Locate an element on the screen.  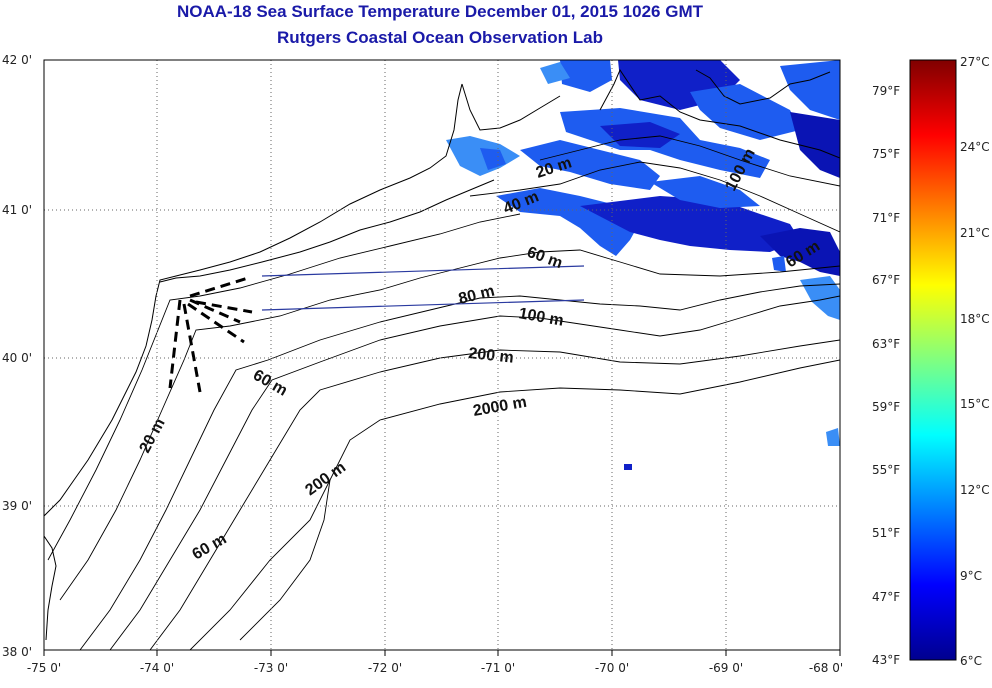
f-label-47: 47°F is located at coordinates (886, 597).